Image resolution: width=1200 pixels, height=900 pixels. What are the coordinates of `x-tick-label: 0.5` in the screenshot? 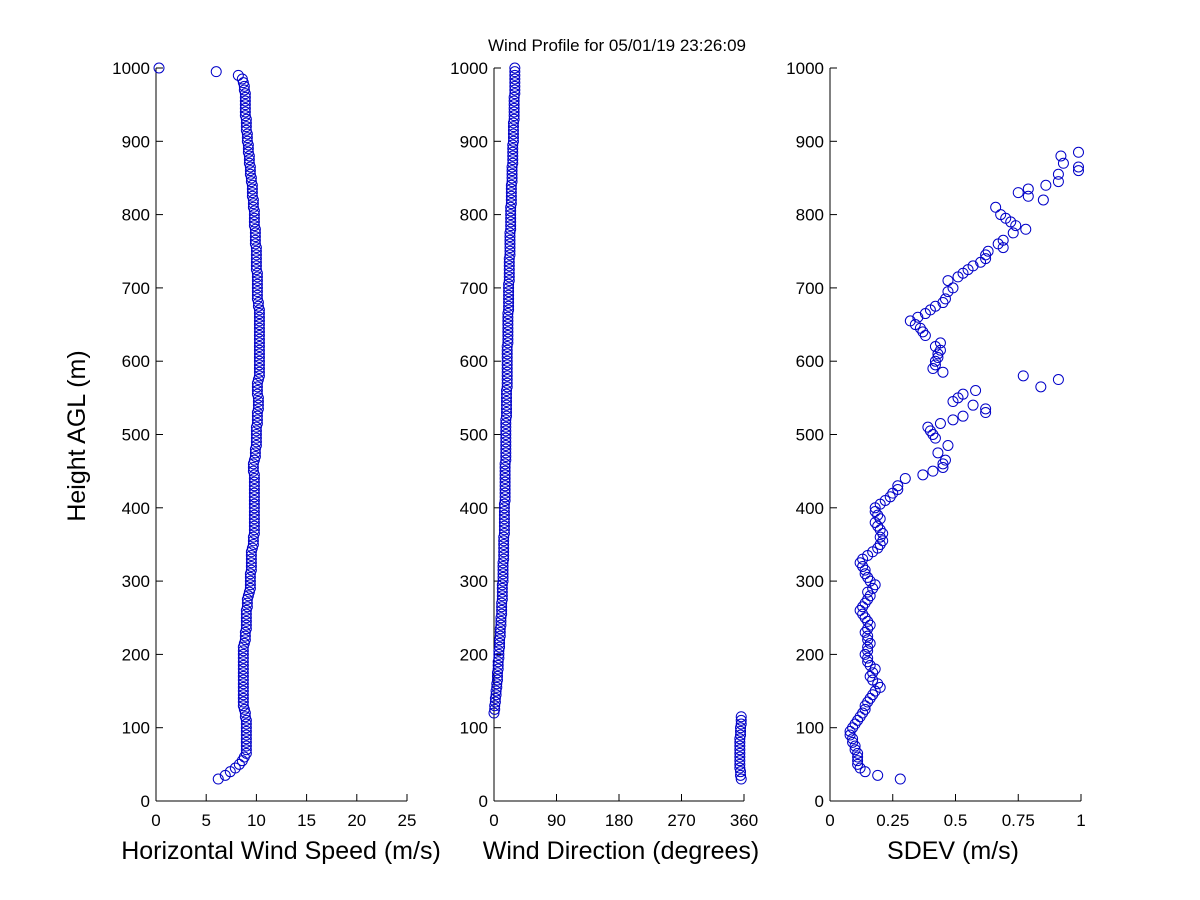 It's located at (956, 820).